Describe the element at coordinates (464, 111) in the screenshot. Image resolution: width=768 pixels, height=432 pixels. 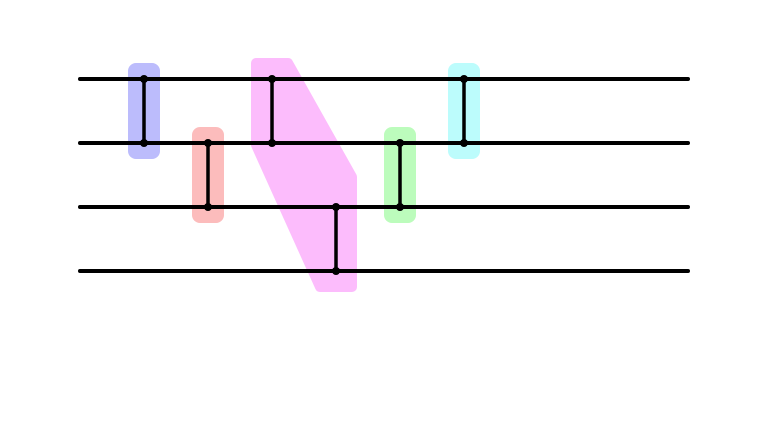
I see `gate-cyan` at that location.